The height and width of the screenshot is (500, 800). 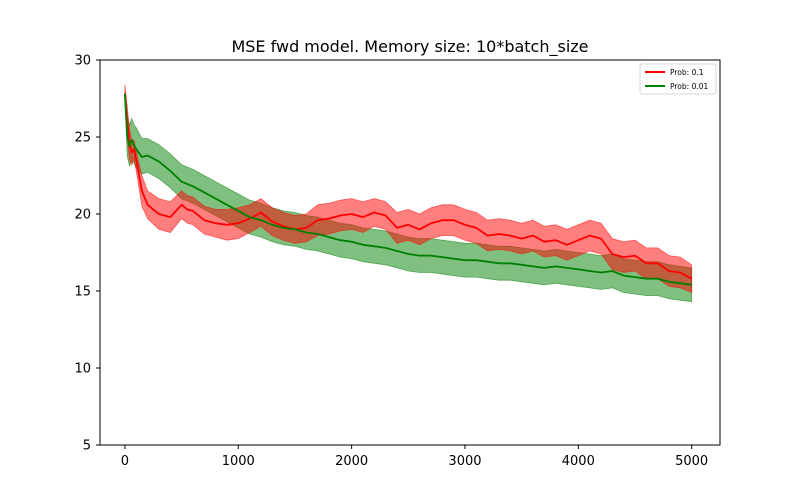 I want to click on y-tick-label: 15, so click(x=82, y=292).